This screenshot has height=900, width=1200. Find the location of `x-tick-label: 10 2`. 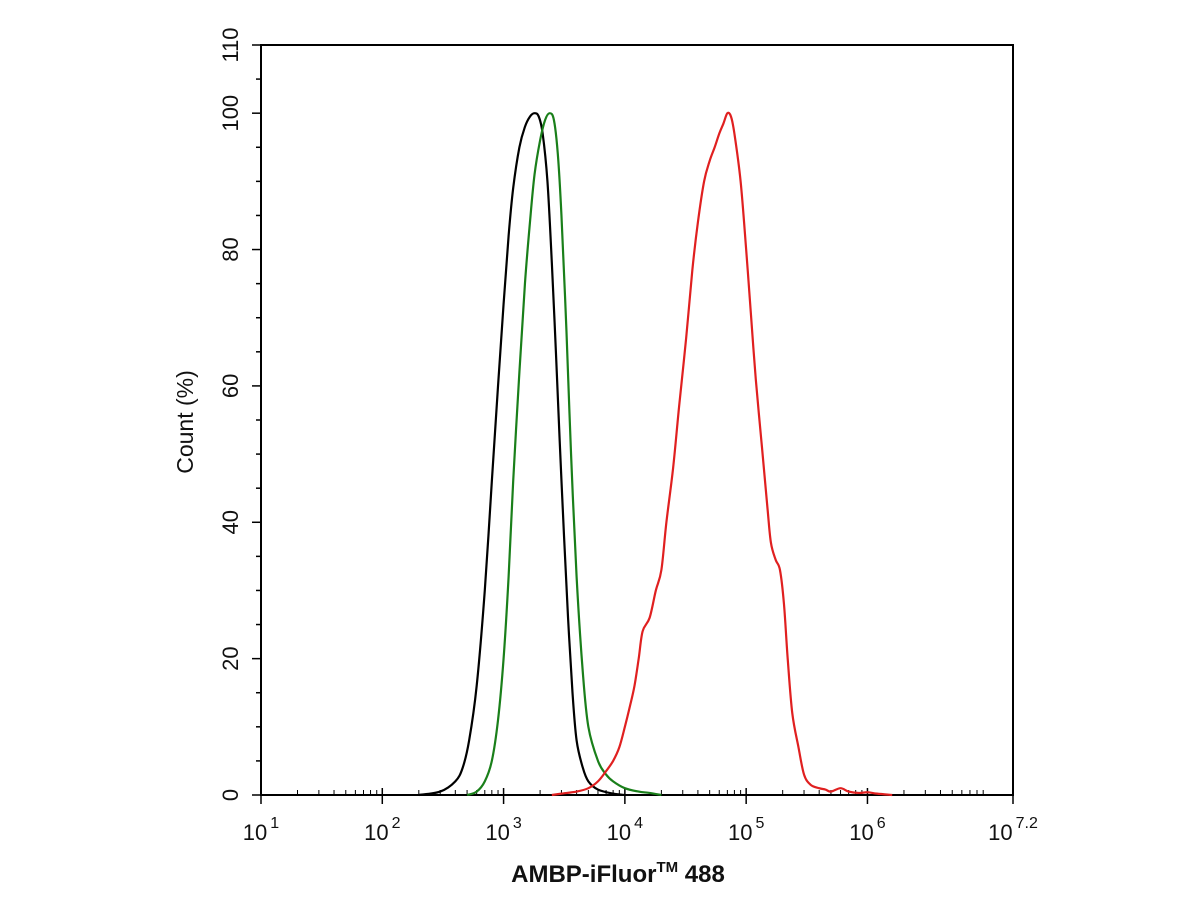

x-tick-label: 10 2 is located at coordinates (382, 830).